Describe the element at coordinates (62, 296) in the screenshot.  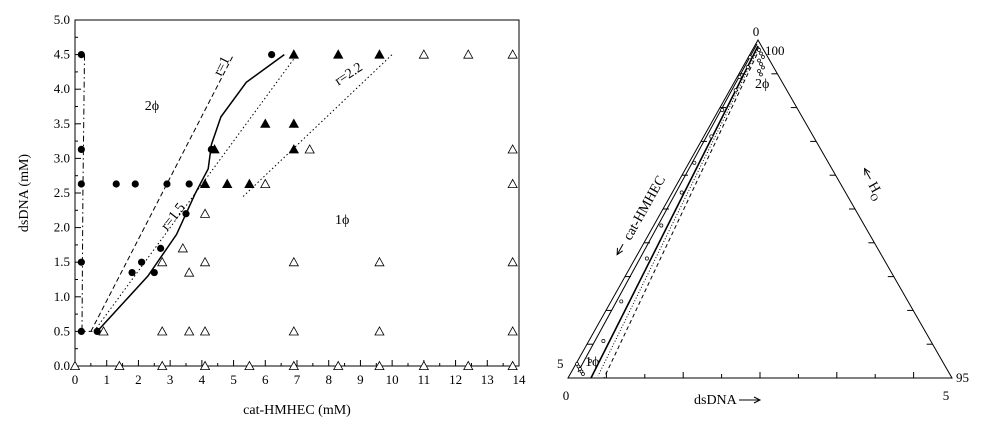
I see `y-tick-label: 1.0` at that location.